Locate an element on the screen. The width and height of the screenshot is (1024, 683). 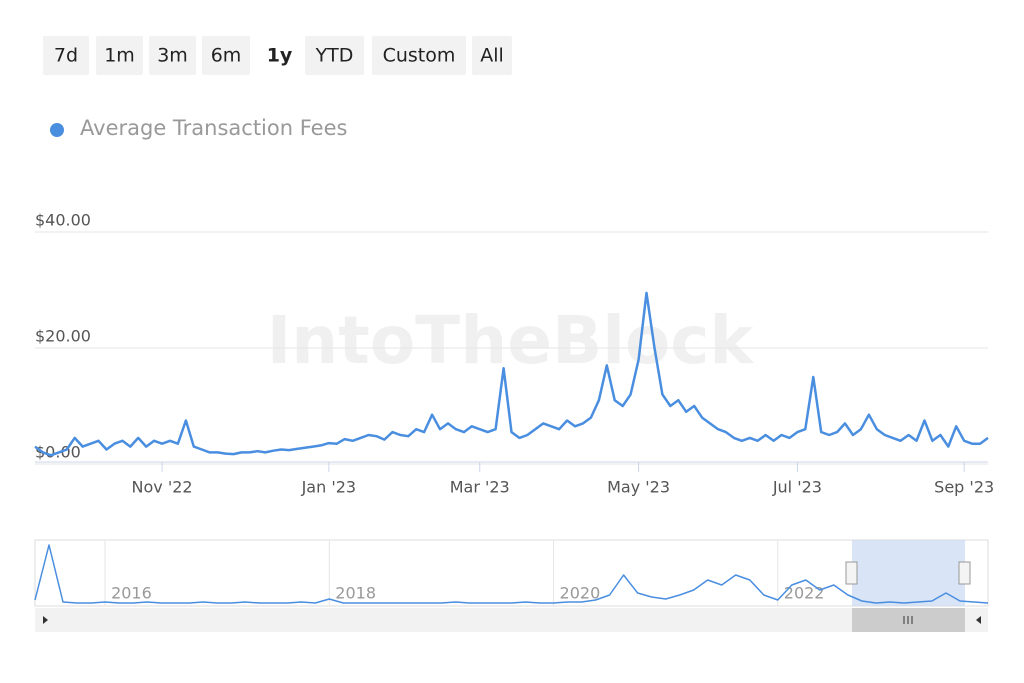
y-tick-label: $40.00 is located at coordinates (63, 220).